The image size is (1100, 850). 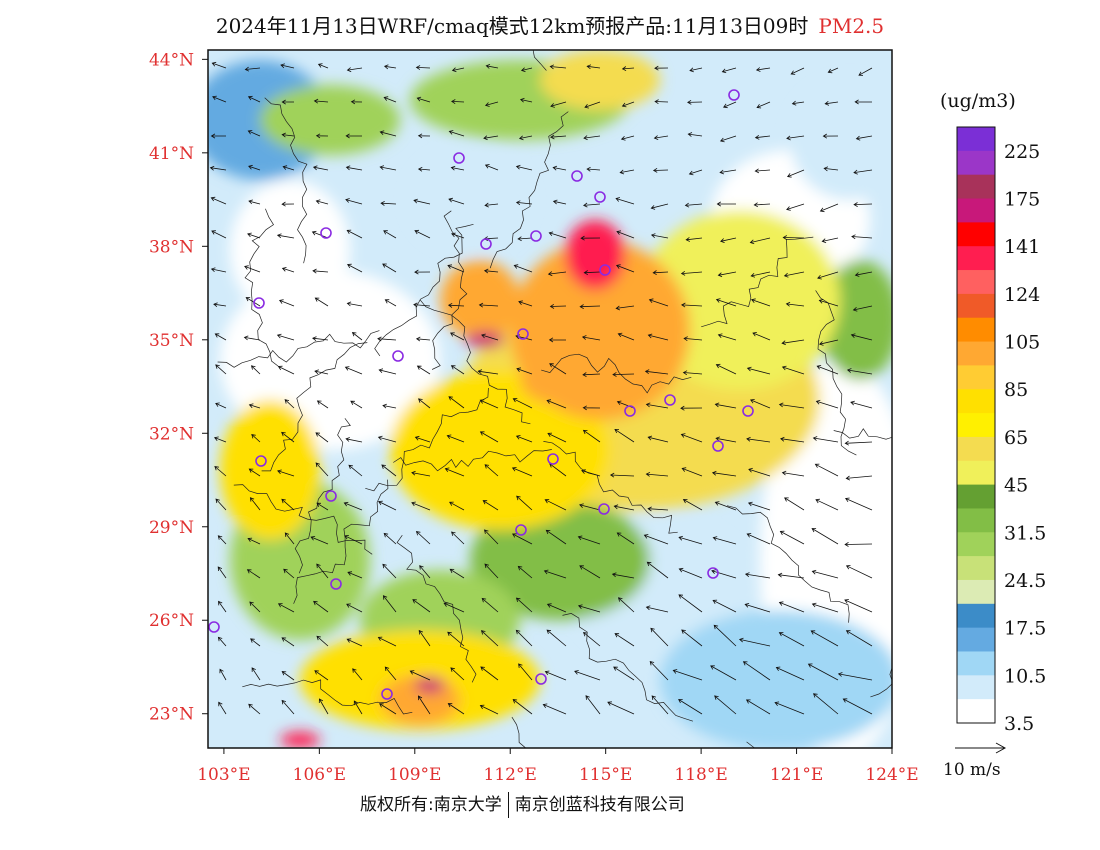 What do you see at coordinates (599, 805) in the screenshot?
I see `company-name: 南京创蓝科技有限公司` at bounding box center [599, 805].